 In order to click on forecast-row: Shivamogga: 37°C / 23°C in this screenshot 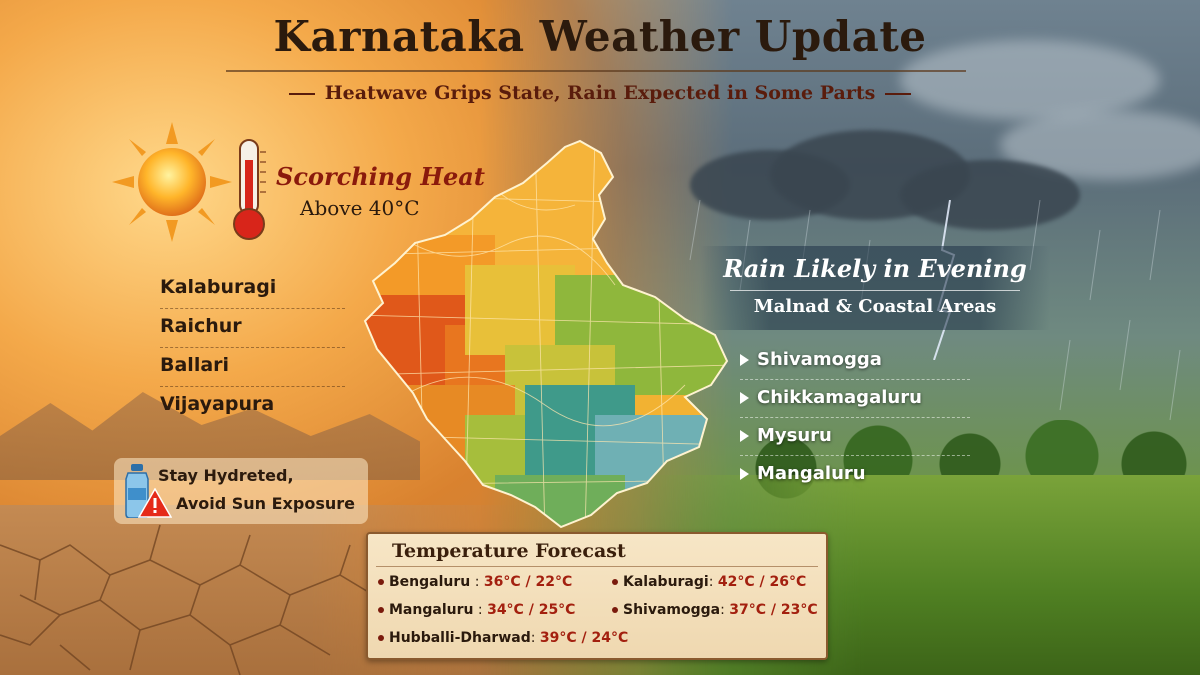, I will do `click(715, 610)`.